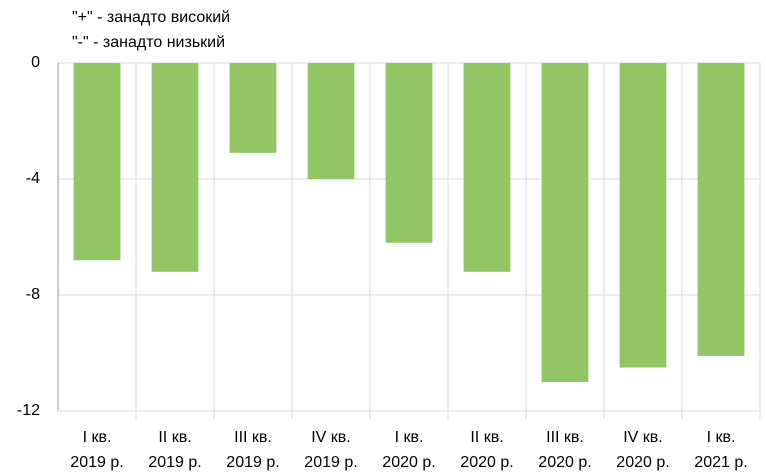 The height and width of the screenshot is (473, 766). Describe the element at coordinates (720, 462) in the screenshot. I see `x-tick-label: 2021 р.` at that location.